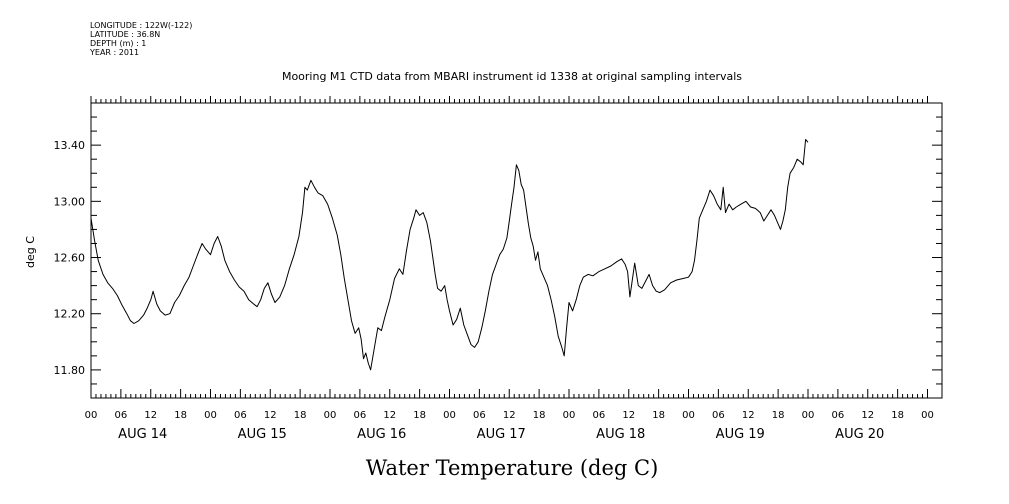 Image resolution: width=1009 pixels, height=504 pixels. What do you see at coordinates (142, 434) in the screenshot?
I see `x-day-label: AUG 14` at bounding box center [142, 434].